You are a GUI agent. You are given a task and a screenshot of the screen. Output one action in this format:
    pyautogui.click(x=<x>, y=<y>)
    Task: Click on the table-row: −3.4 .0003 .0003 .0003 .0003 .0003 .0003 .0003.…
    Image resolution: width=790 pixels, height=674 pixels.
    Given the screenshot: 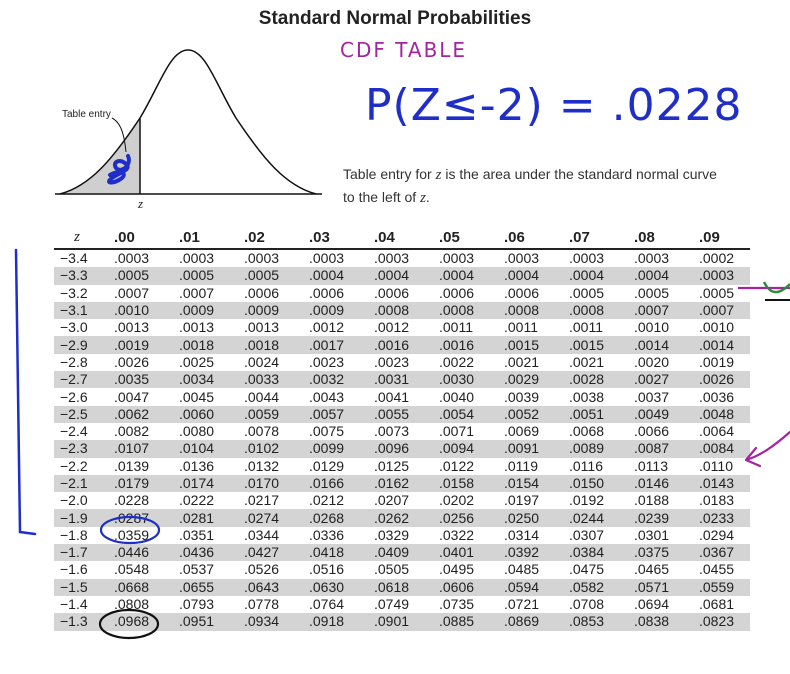 What is the action you would take?
    pyautogui.click(x=402, y=258)
    